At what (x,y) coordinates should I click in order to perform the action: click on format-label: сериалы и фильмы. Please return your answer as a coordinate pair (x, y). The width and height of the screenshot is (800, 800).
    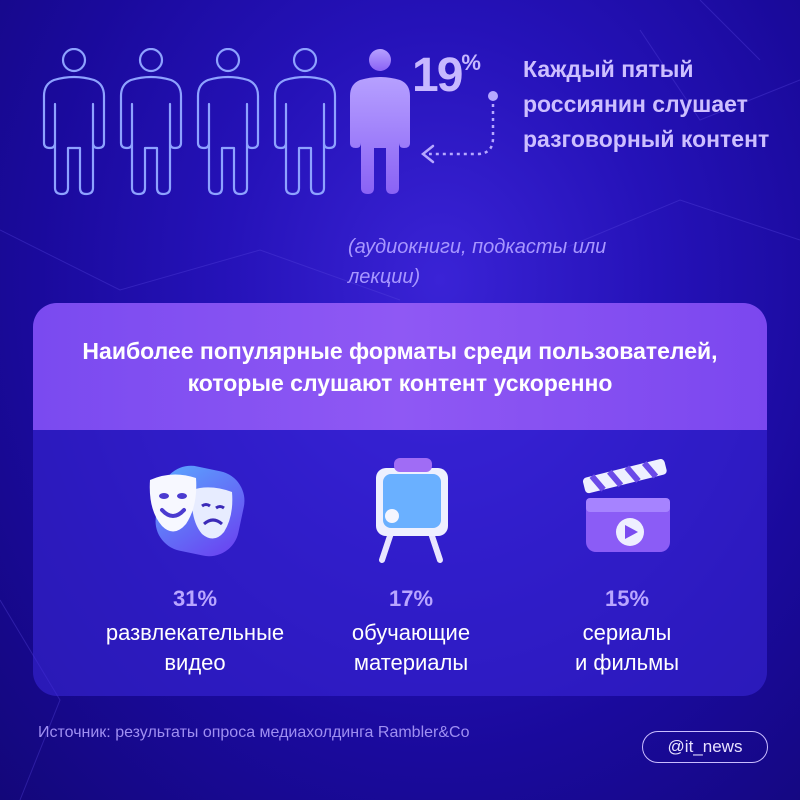
    Looking at the image, I should click on (627, 647).